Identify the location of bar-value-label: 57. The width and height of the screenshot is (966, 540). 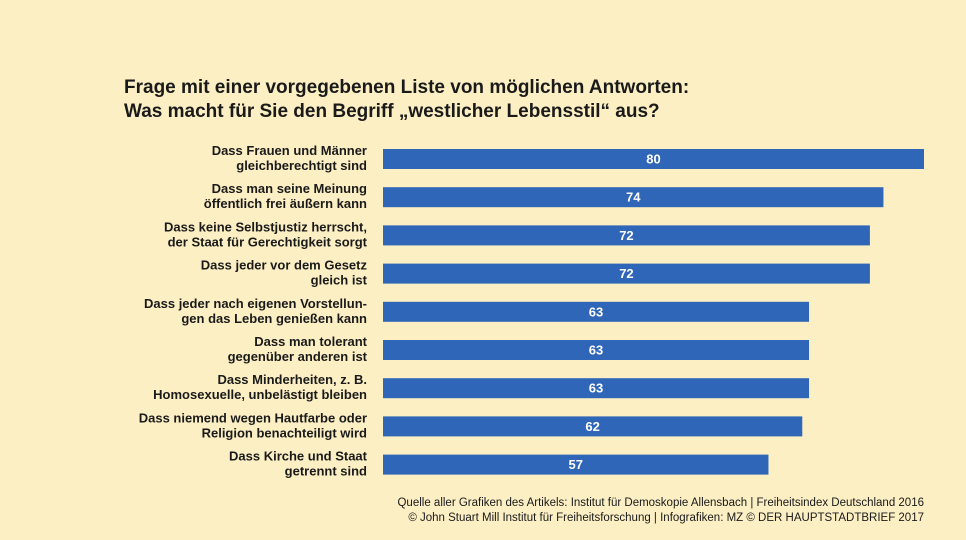
(575, 464).